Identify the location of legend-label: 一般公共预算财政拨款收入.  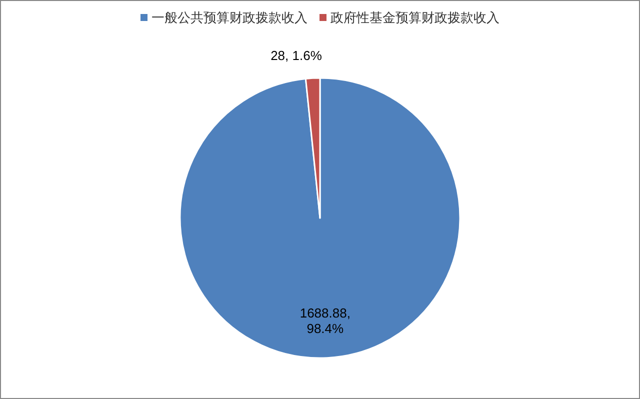
(230, 17).